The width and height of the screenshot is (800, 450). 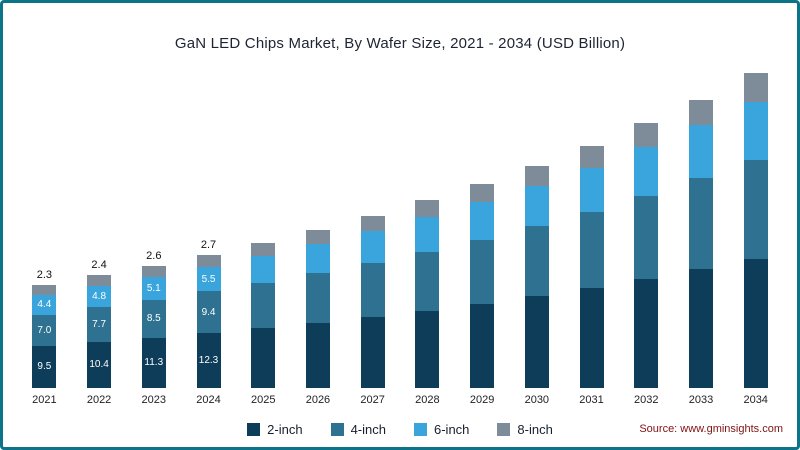 I want to click on bar-column: 2031, so click(x=591, y=232).